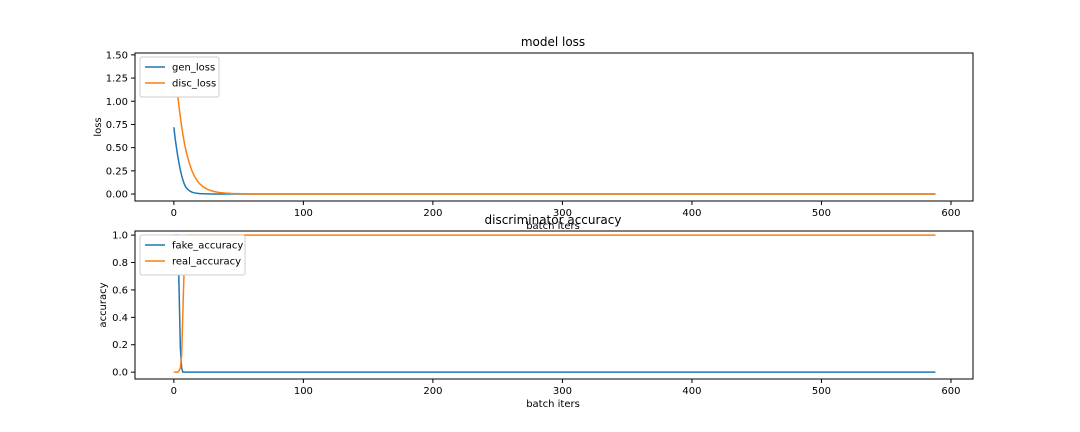  Describe the element at coordinates (554, 161) in the screenshot. I see `loss-chart-series-gen-loss` at that location.